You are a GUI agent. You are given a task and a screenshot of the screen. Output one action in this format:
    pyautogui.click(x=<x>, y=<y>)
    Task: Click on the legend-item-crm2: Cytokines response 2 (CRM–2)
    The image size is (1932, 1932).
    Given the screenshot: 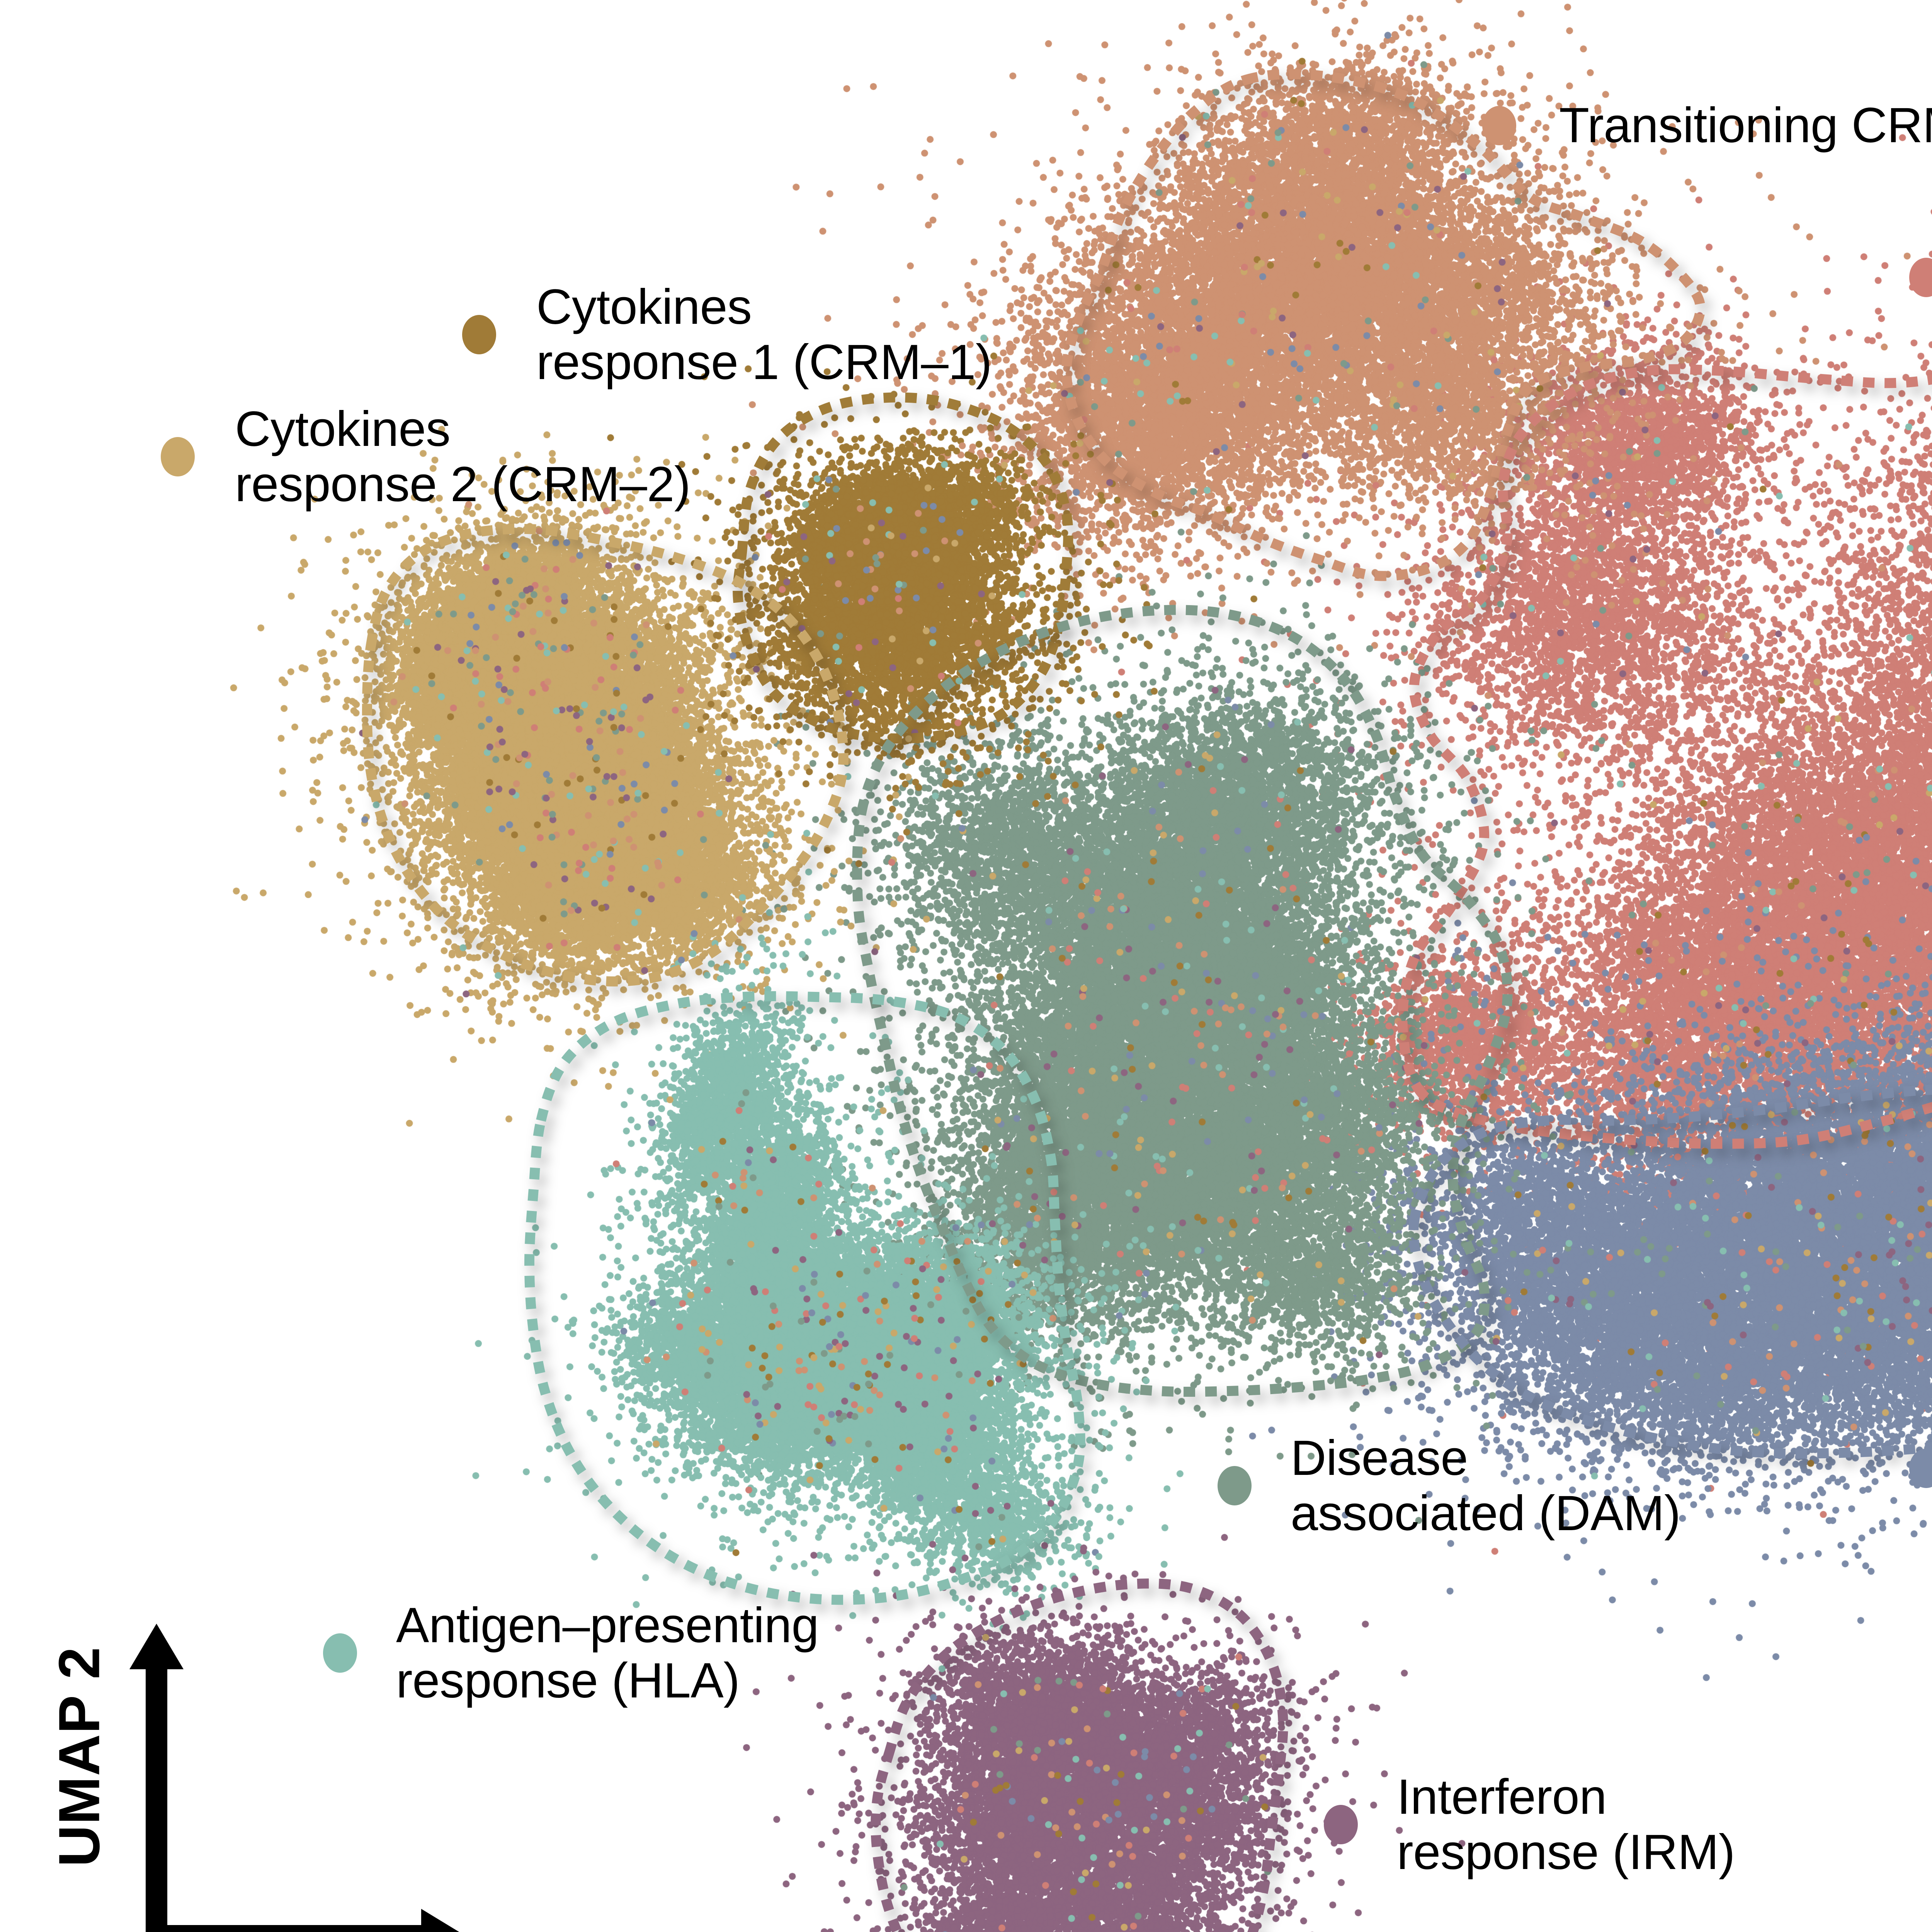 What is the action you would take?
    pyautogui.click(x=426, y=457)
    